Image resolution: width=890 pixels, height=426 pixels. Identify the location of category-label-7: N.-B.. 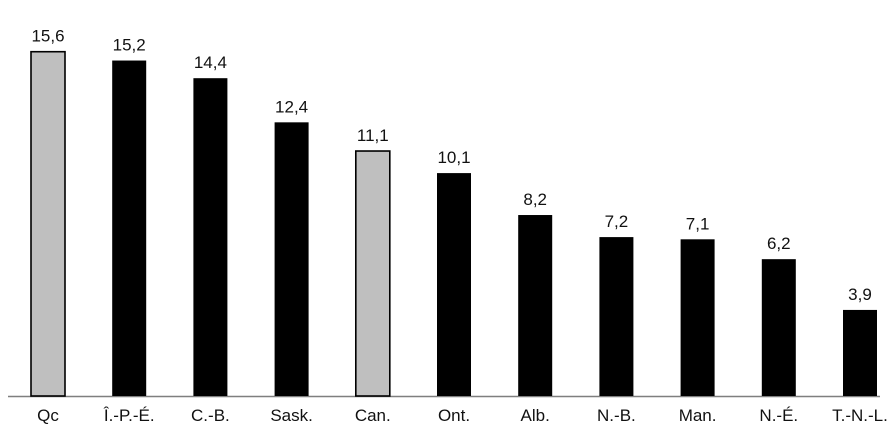
(616, 415).